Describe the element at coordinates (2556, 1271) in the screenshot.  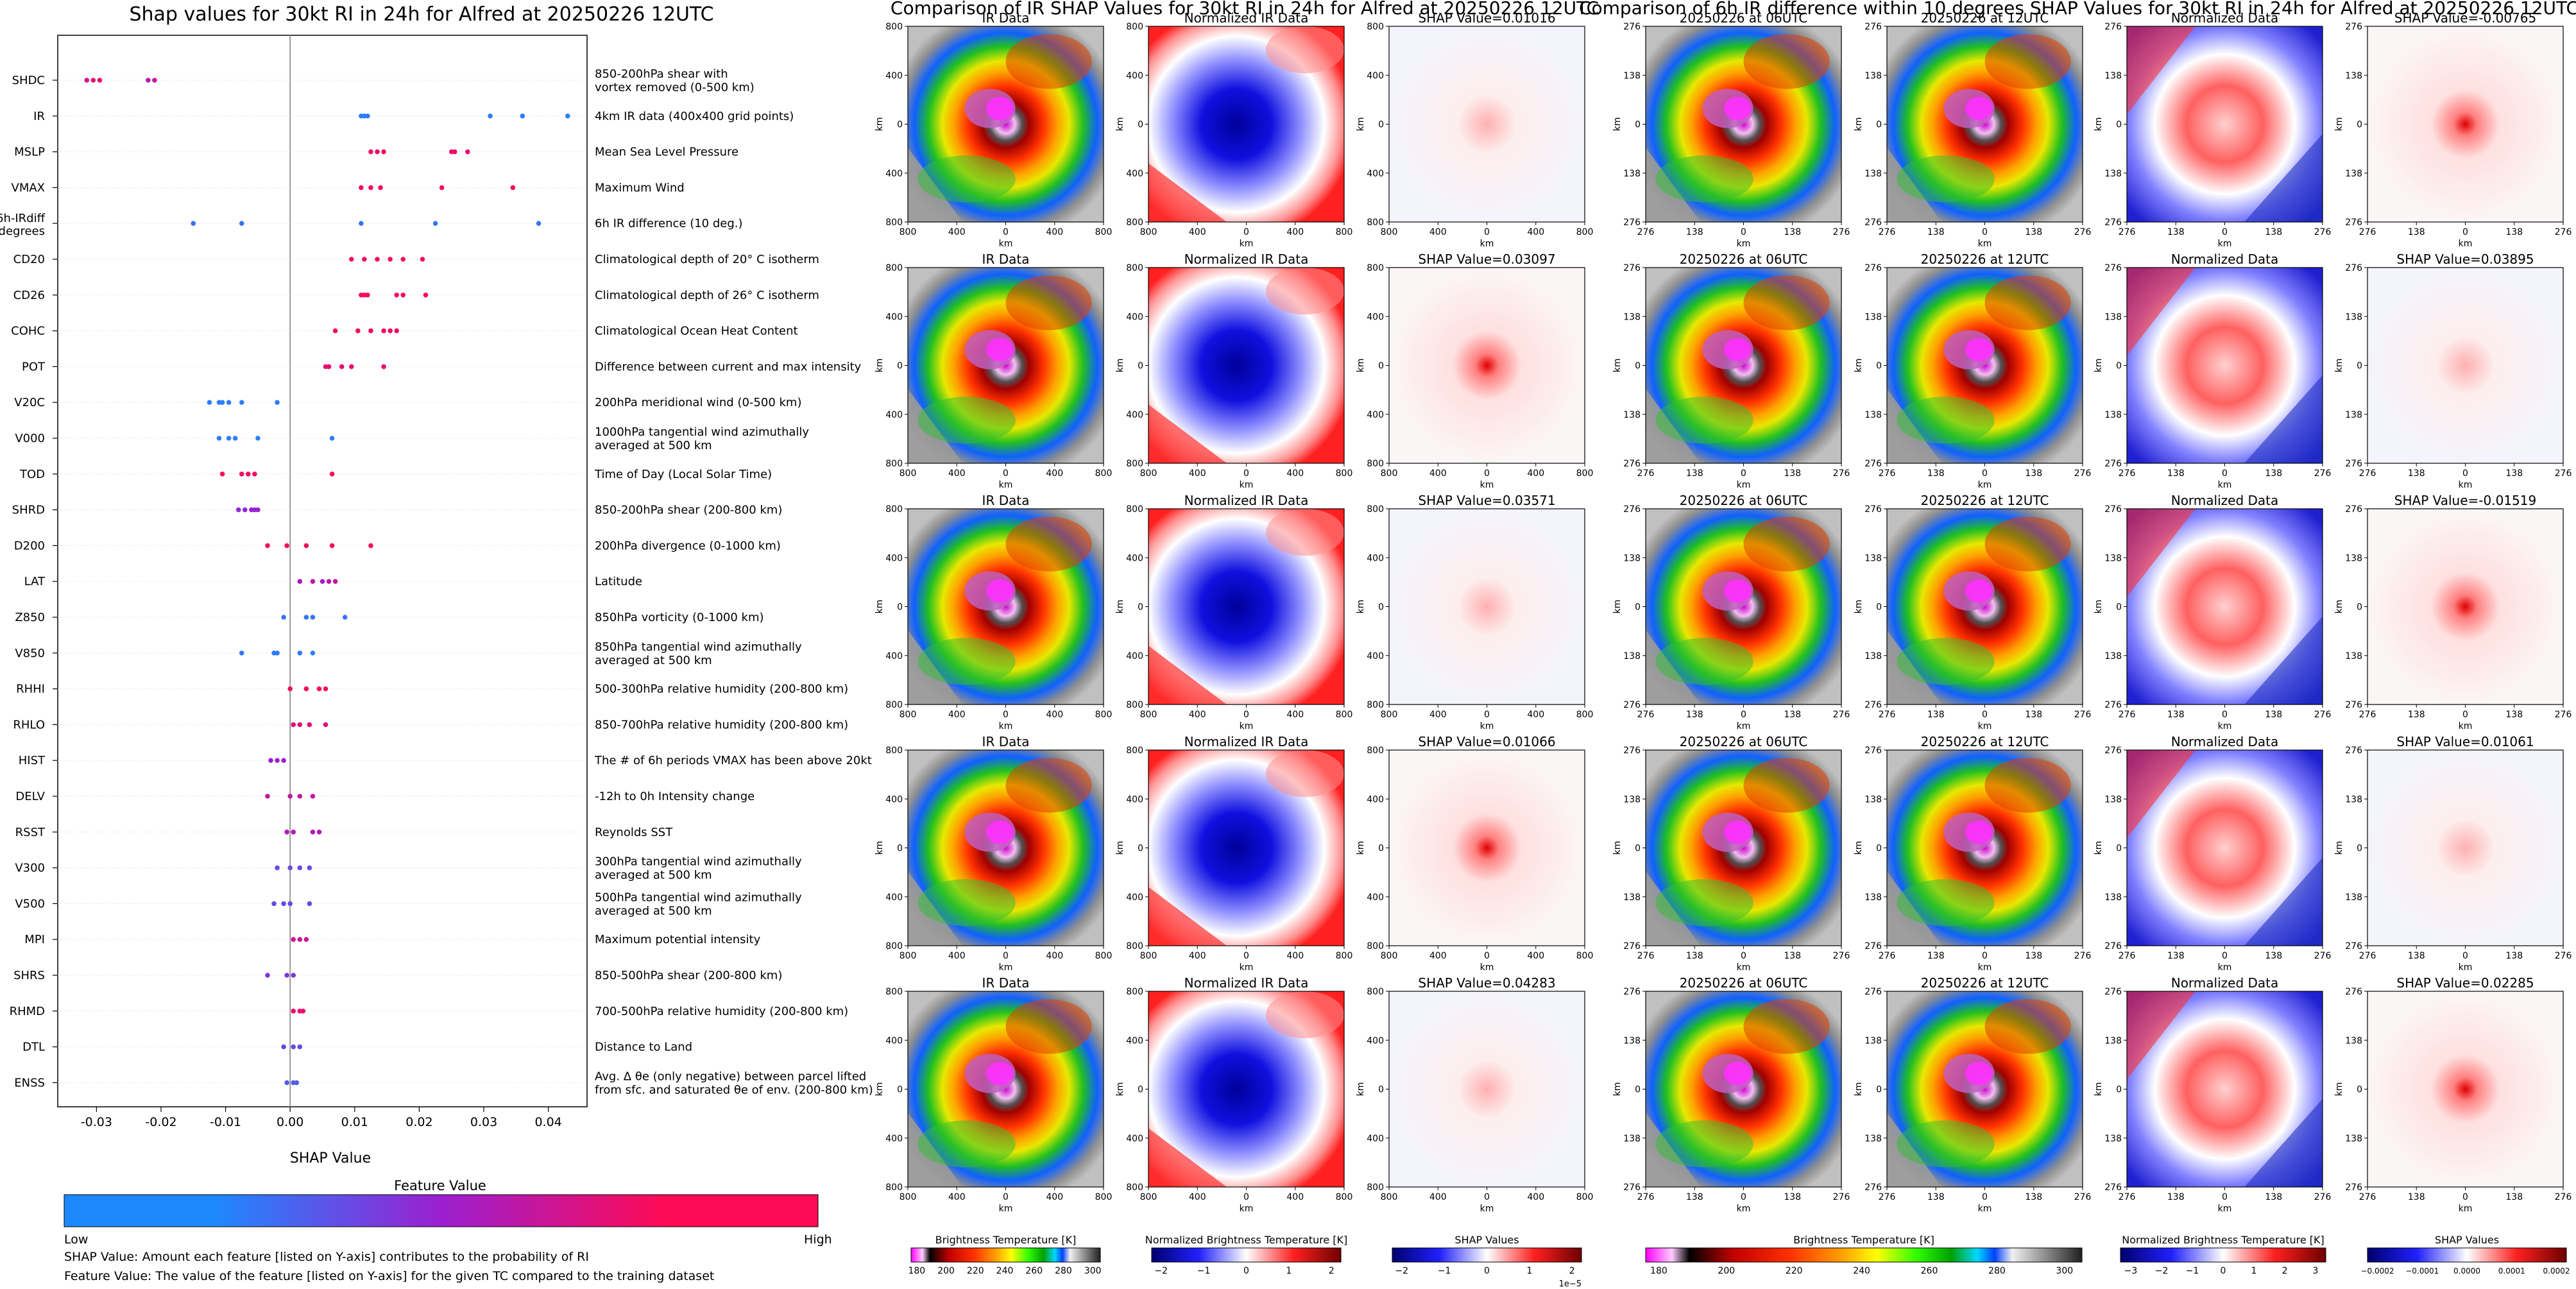
I see `colorbar-tick-label: 0.0002` at that location.